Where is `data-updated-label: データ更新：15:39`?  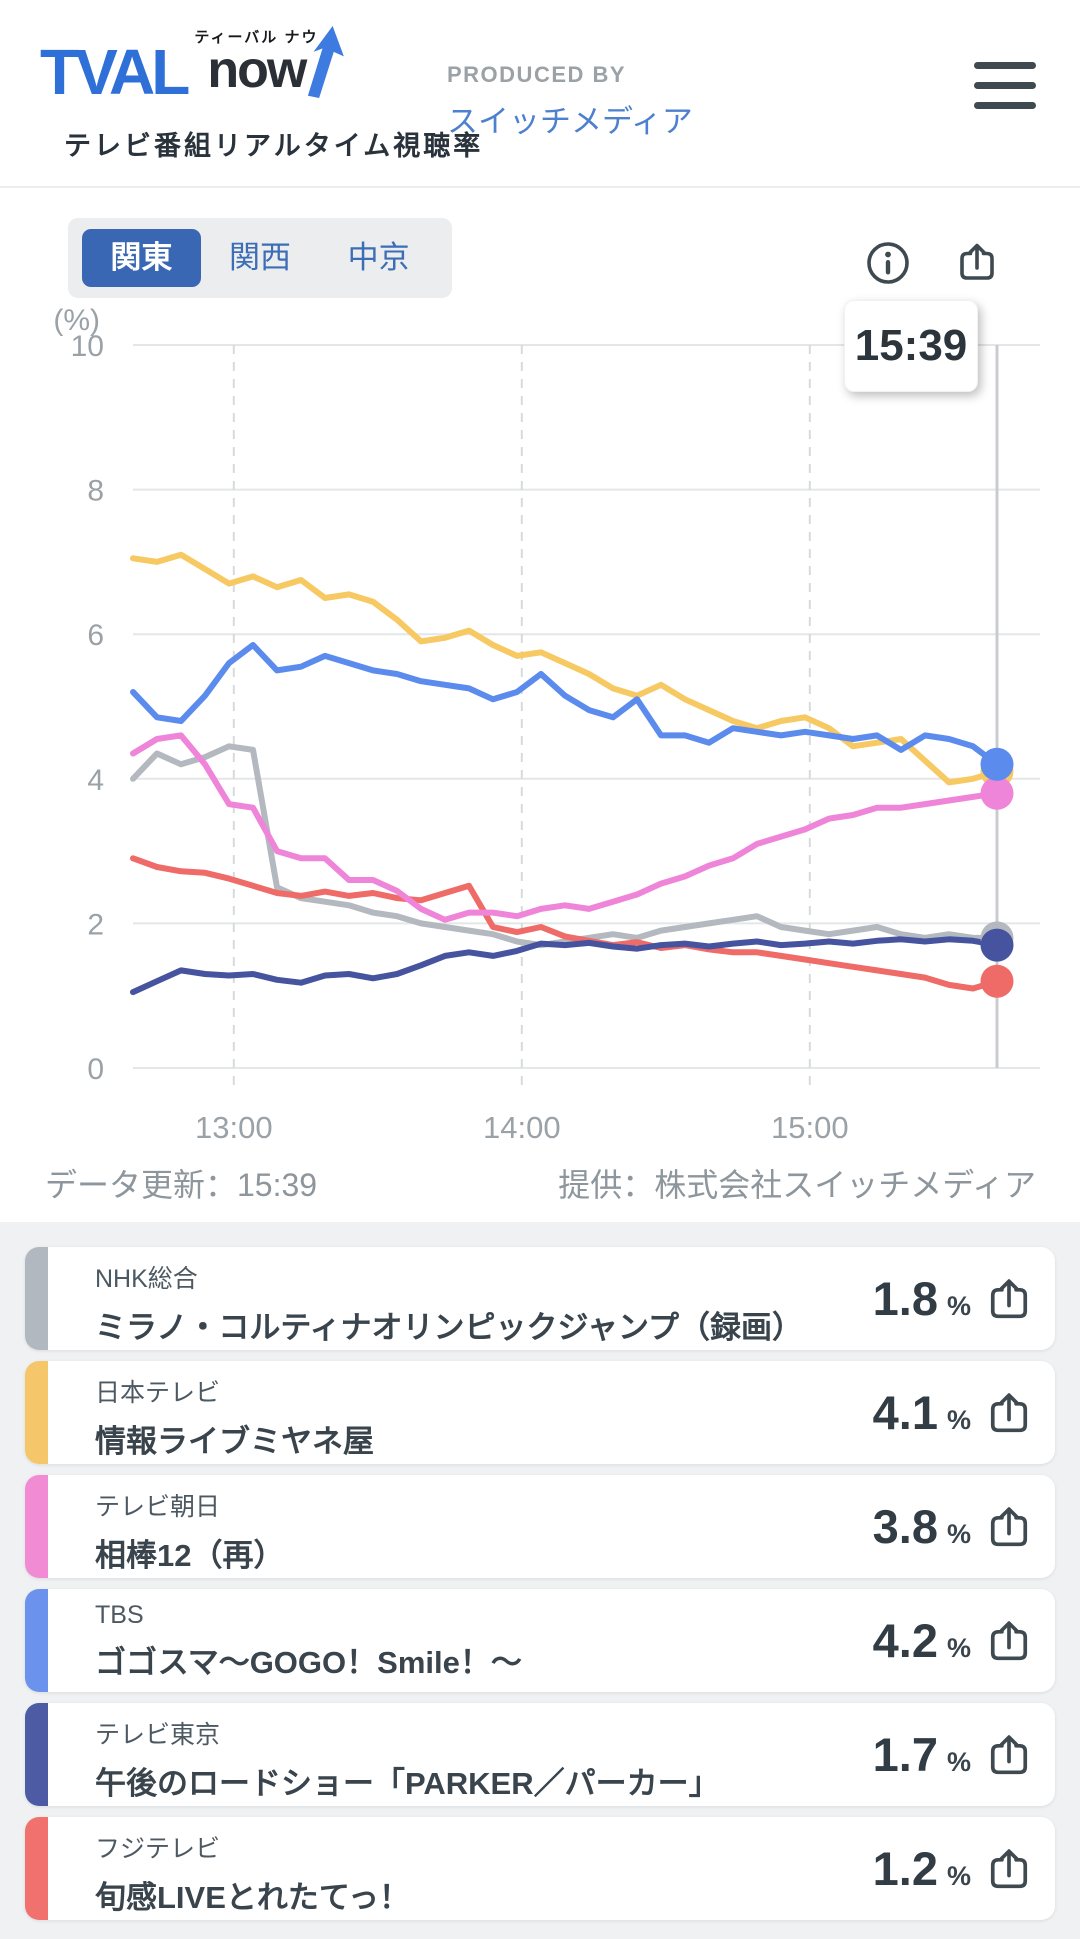 data-updated-label: データ更新：15:39 is located at coordinates (181, 1185).